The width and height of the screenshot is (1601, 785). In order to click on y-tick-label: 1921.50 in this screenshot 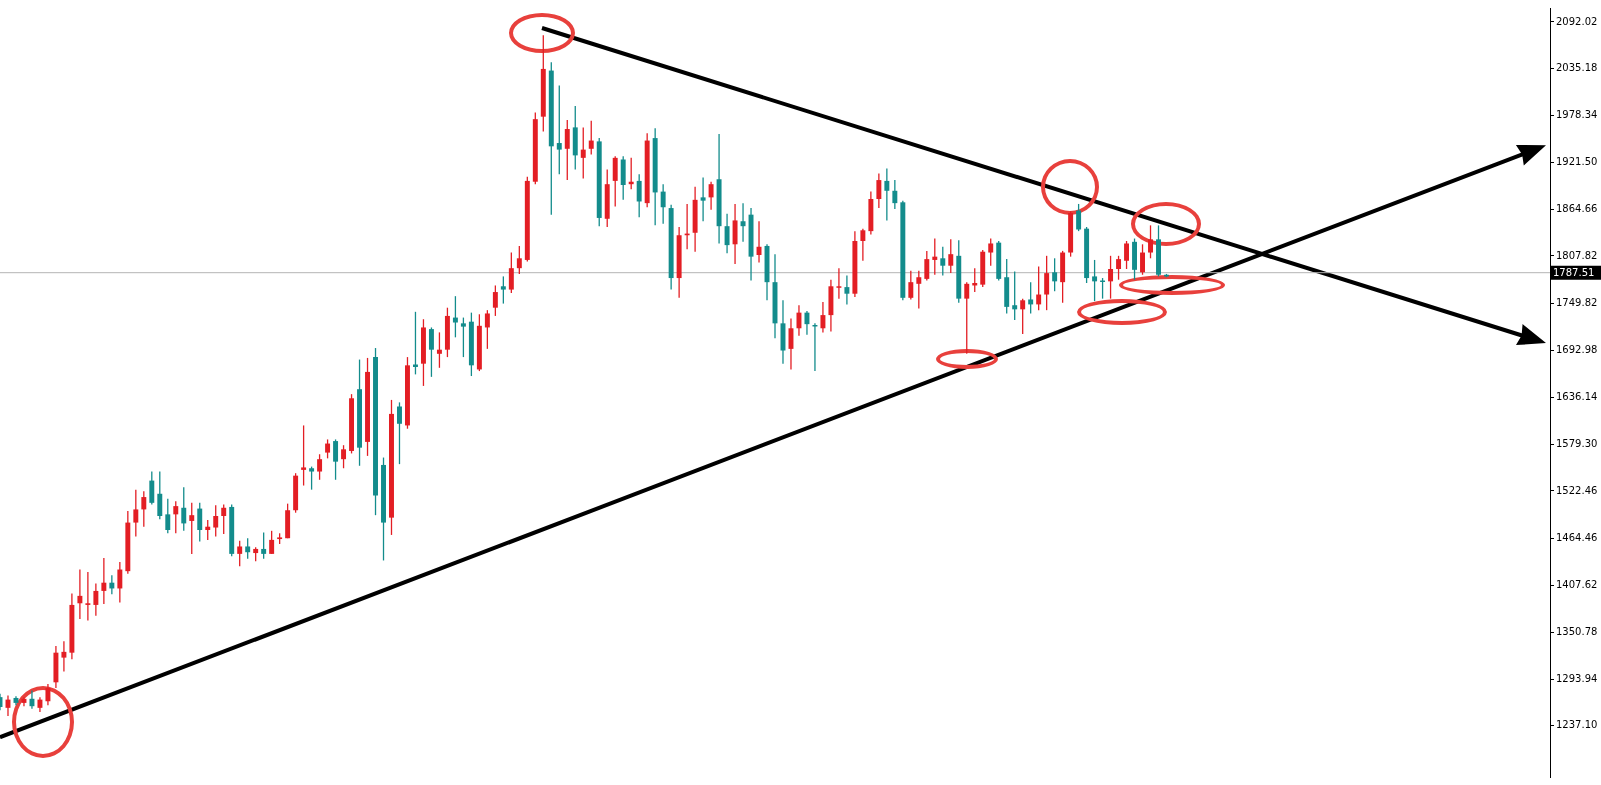, I will do `click(1577, 161)`.